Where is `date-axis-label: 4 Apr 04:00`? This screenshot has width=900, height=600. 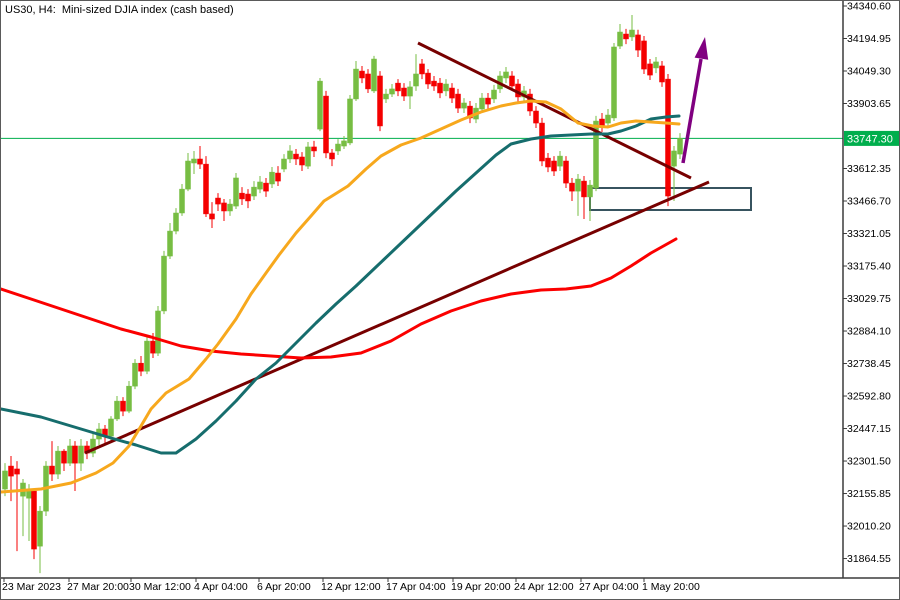 date-axis-label: 4 Apr 04:00 is located at coordinates (221, 587).